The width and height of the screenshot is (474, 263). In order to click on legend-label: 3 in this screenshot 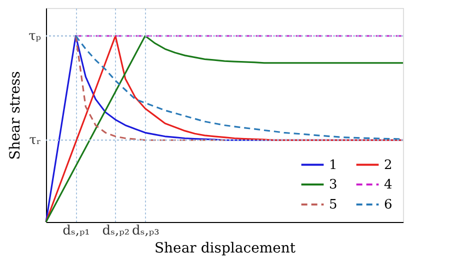, I will do `click(333, 185)`.